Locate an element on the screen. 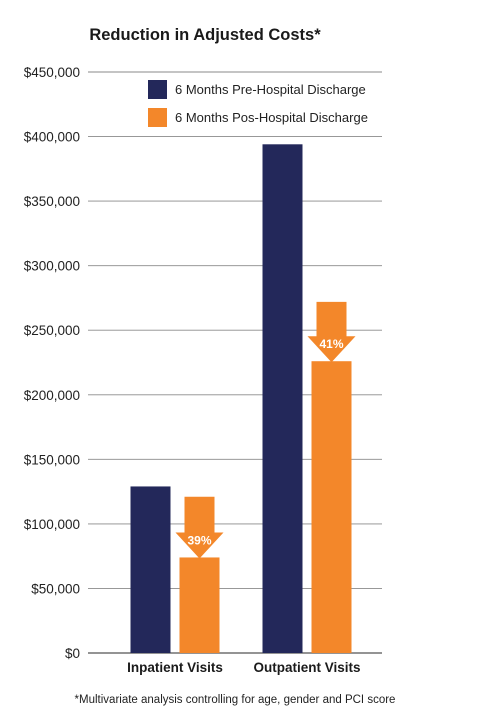  y-tick-label: $450,000 is located at coordinates (52, 72).